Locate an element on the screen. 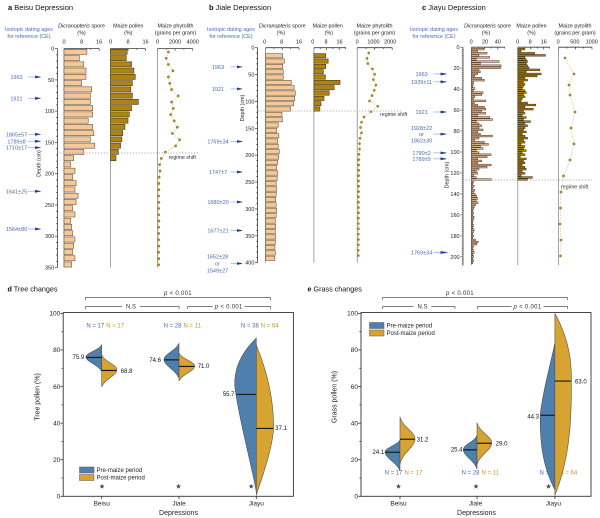  svg-text: 1921 is located at coordinates (16, 99).